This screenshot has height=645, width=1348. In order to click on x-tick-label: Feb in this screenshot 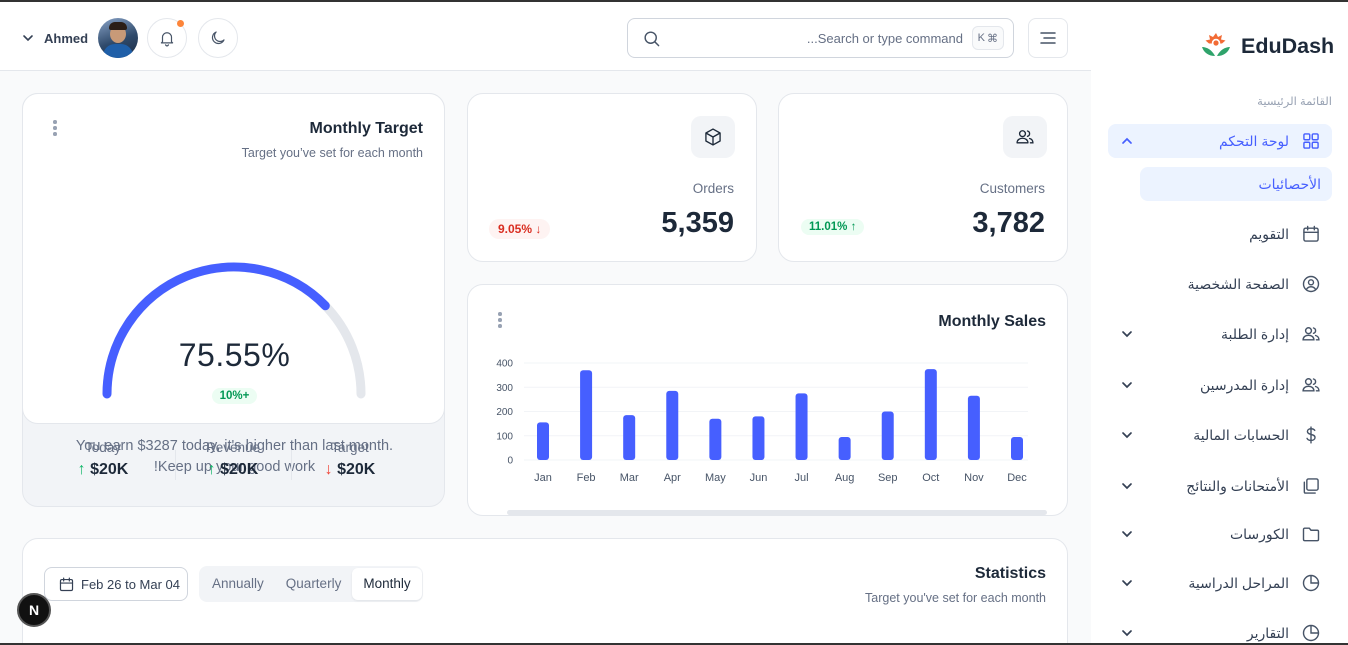, I will do `click(586, 478)`.